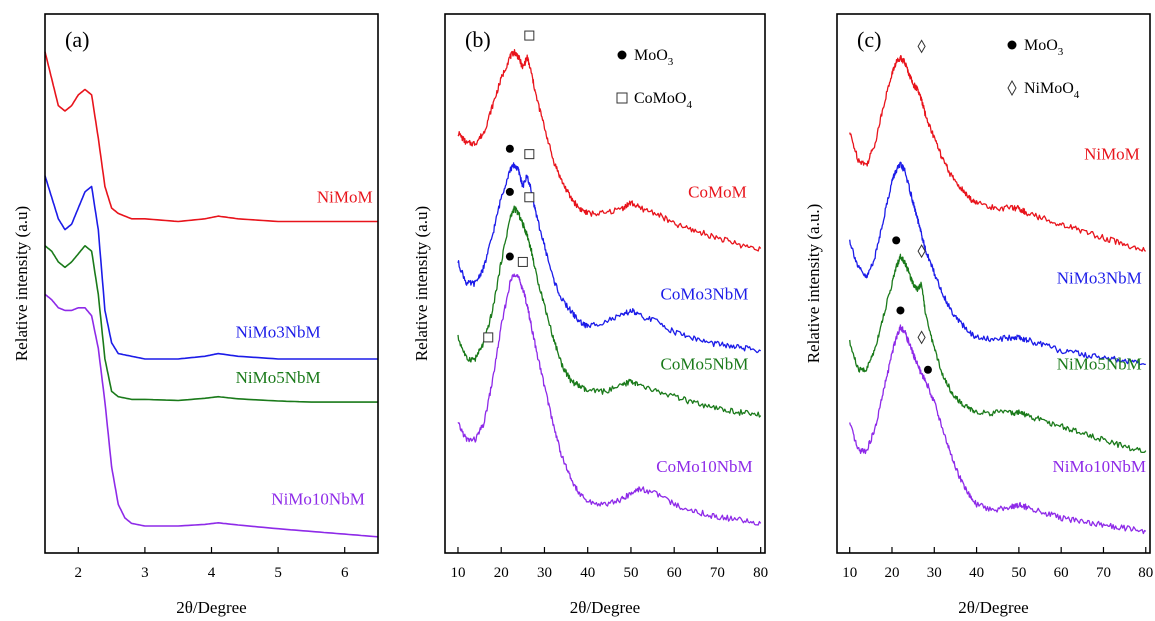  What do you see at coordinates (705, 364) in the screenshot?
I see `series-label: CoMo5NbM` at bounding box center [705, 364].